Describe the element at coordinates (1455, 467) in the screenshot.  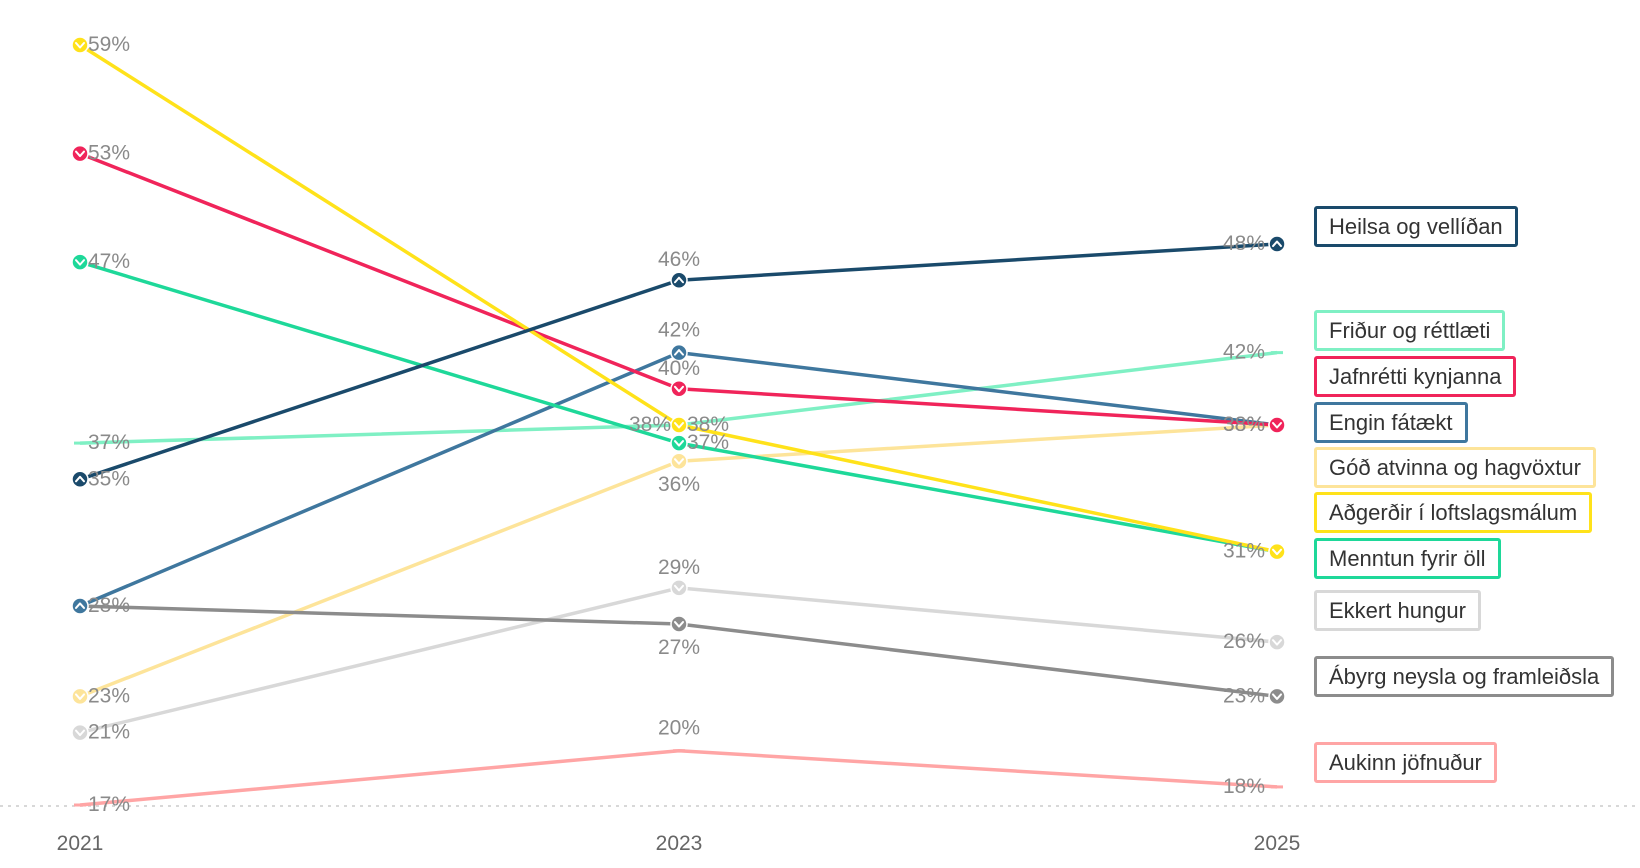
I see `legend-item: Góð atvinna og hagvöxtur` at that location.